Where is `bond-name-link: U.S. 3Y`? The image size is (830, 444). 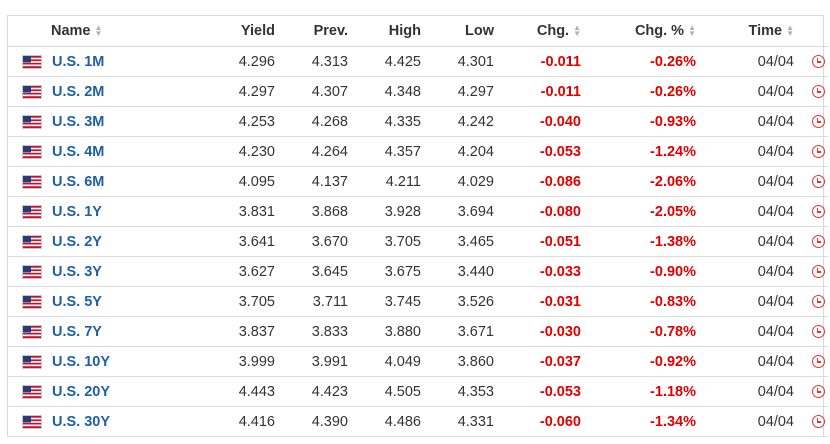 bond-name-link: U.S. 3Y is located at coordinates (77, 271).